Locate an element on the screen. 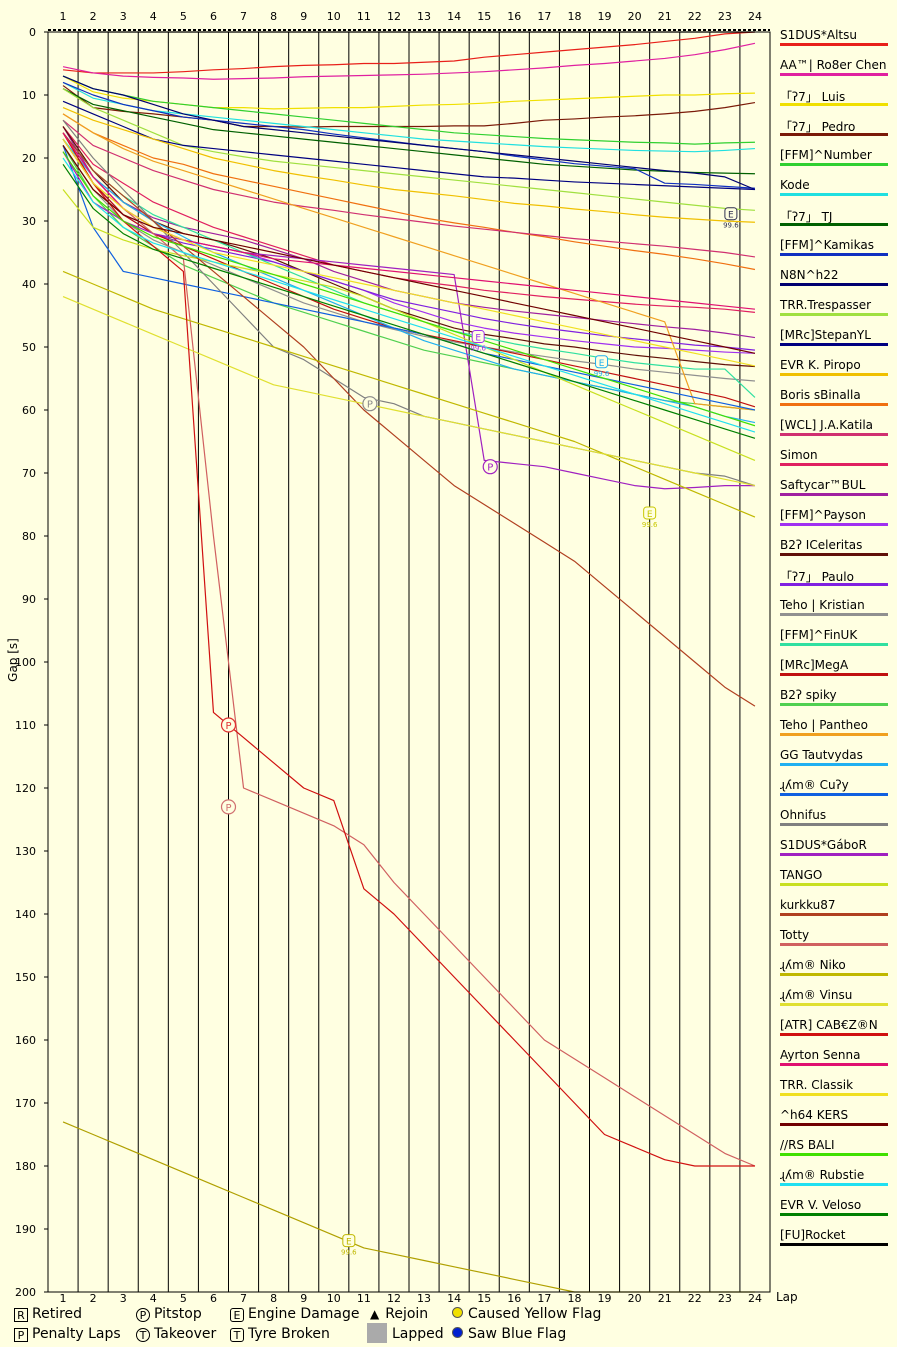 The height and width of the screenshot is (1347, 897). x-tick-label-bottom: 4 is located at coordinates (153, 1298).